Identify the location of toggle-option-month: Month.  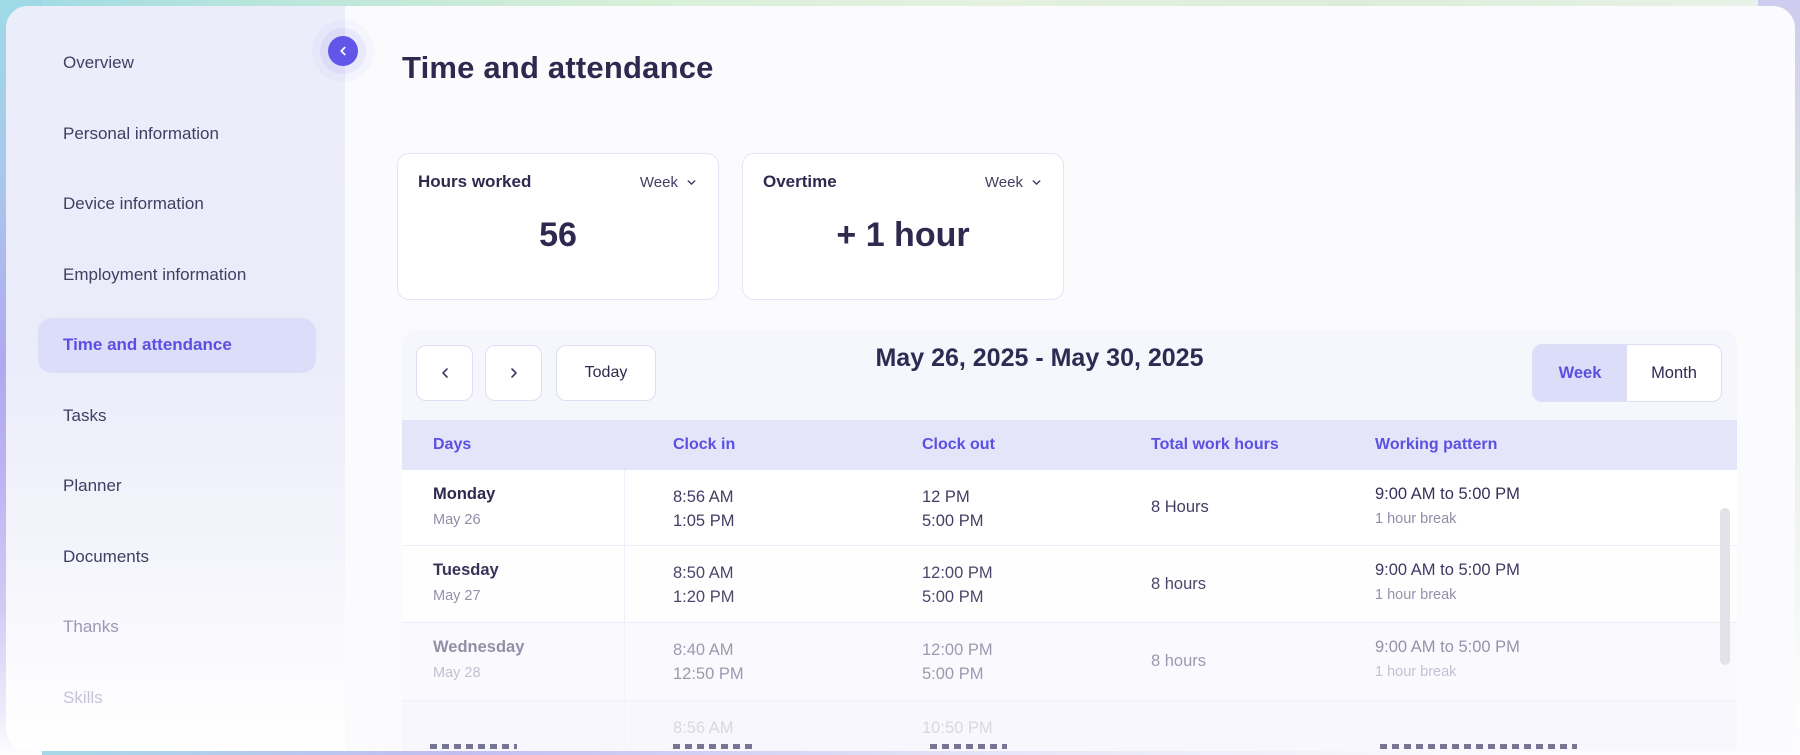
(1674, 372).